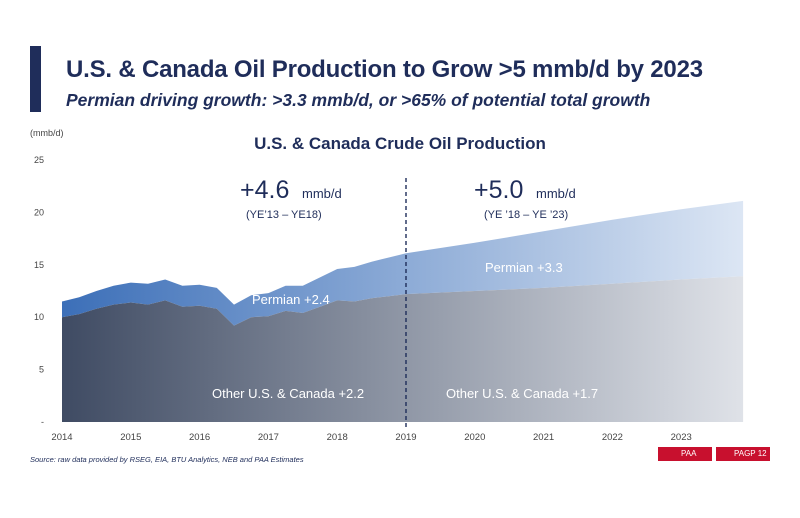  Describe the element at coordinates (405, 437) in the screenshot. I see `x-tick-label: 2019` at that location.